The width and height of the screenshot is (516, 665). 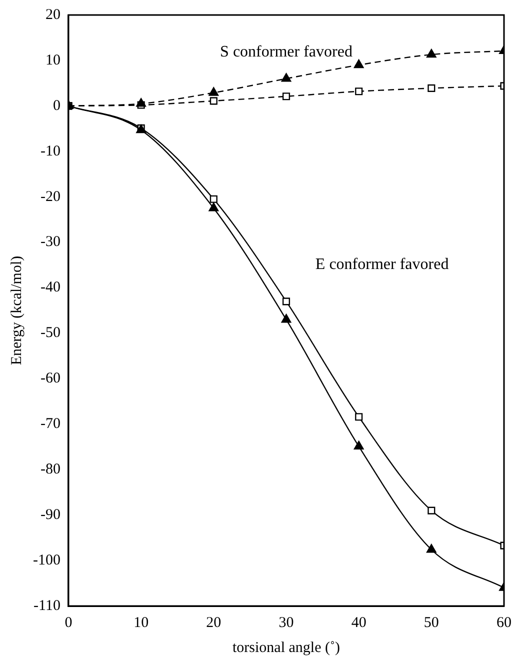 What do you see at coordinates (286, 648) in the screenshot?
I see `x-axis-title: torsional angle (˚)` at bounding box center [286, 648].